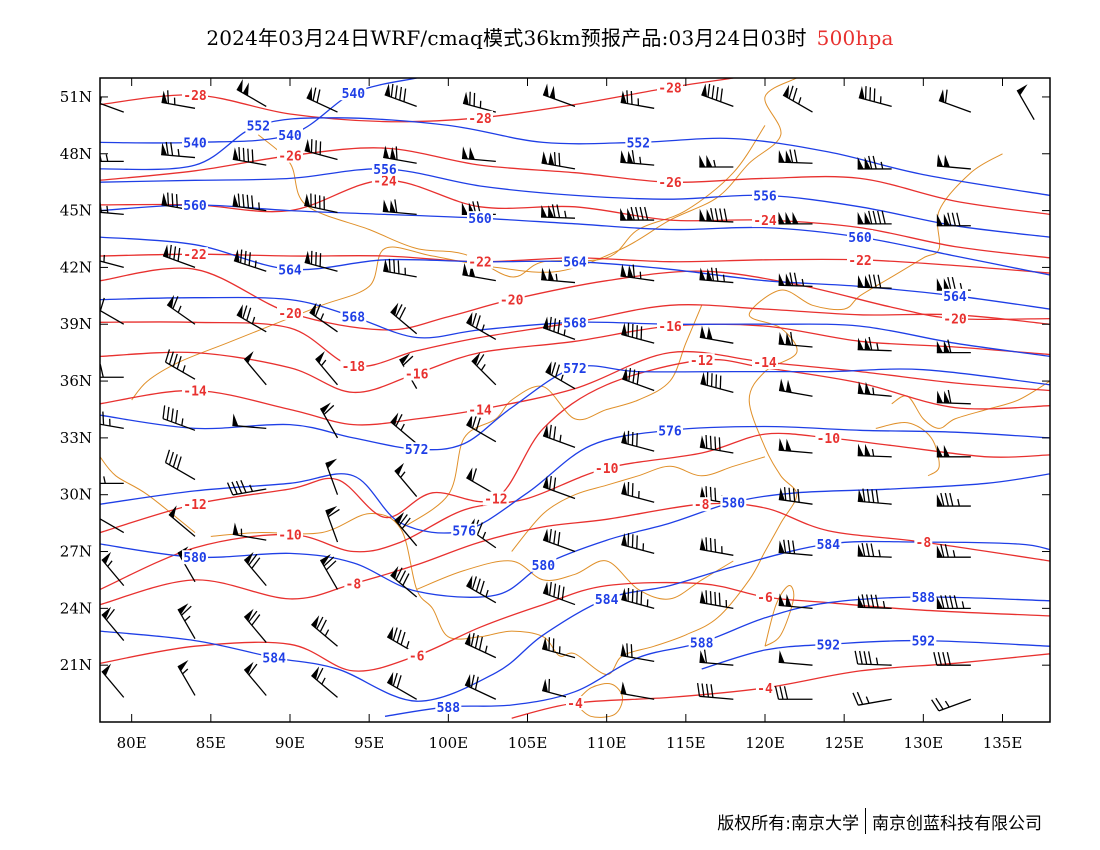  I want to click on lon-tick-label: 100E, so click(449, 743).